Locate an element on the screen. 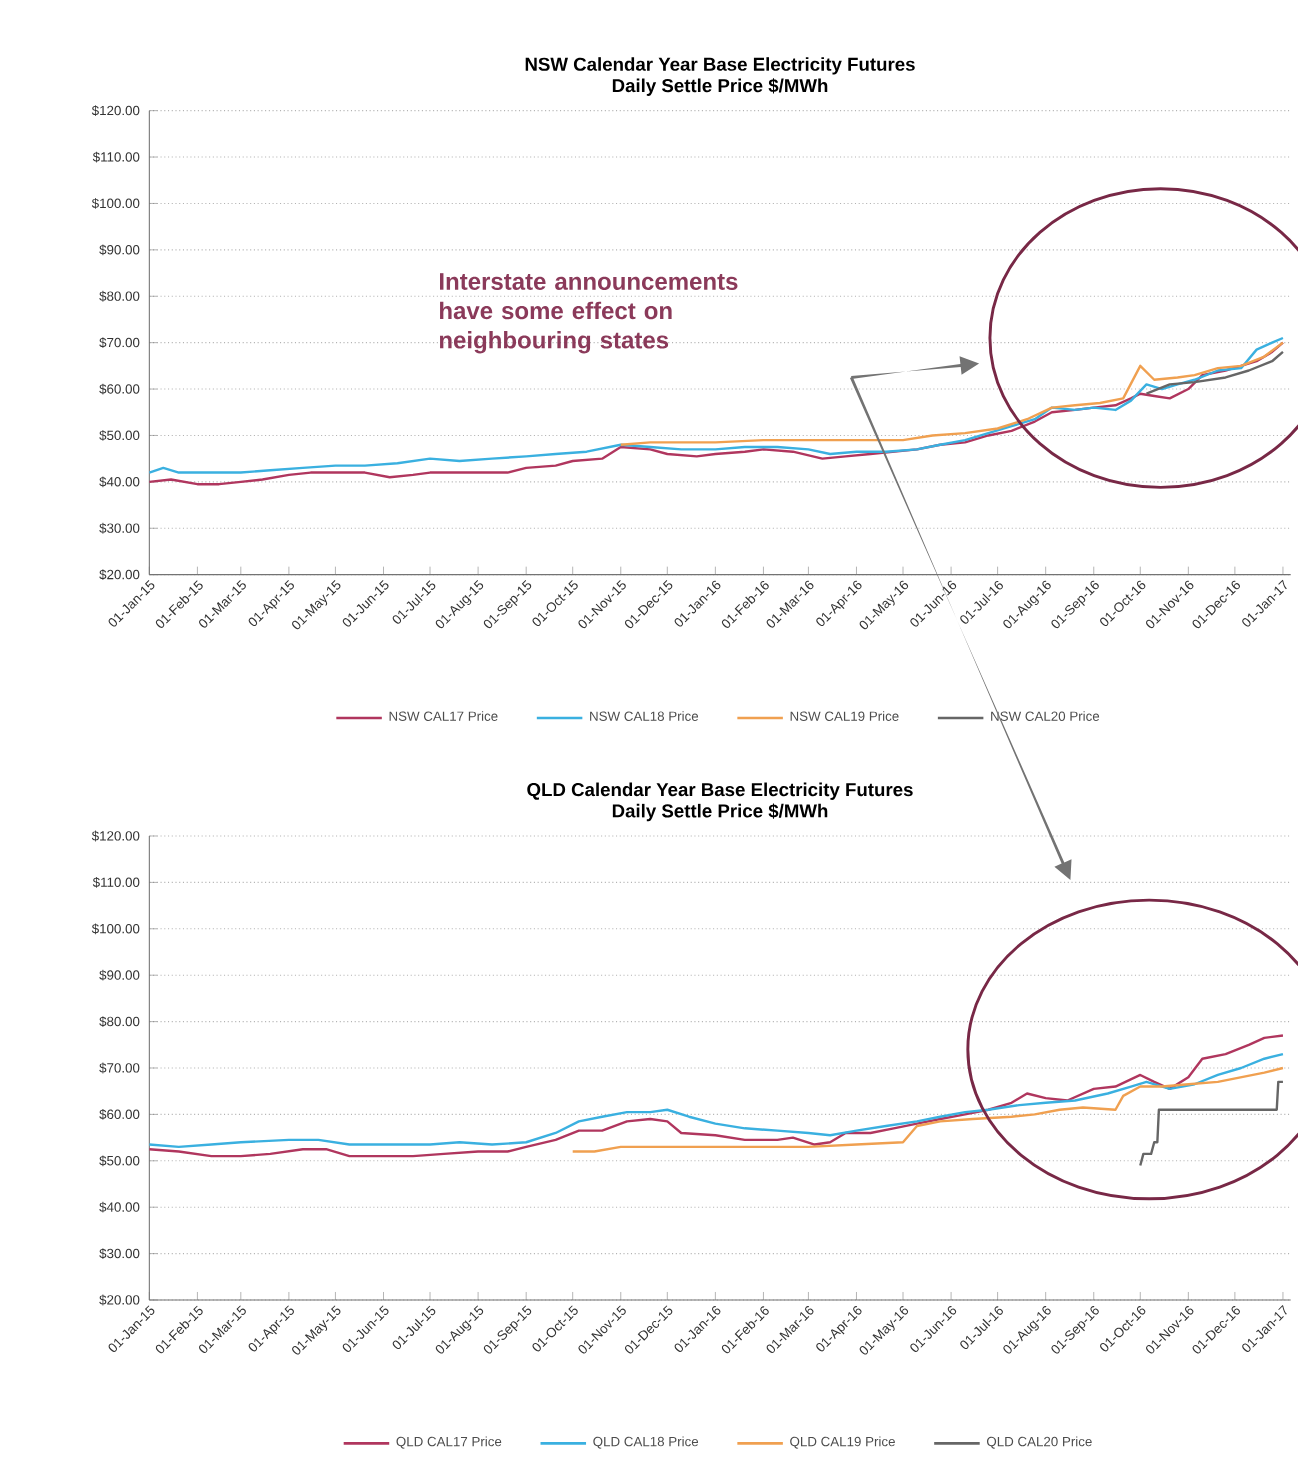 This screenshot has height=1476, width=1298. annotation: Interstate announcements have some effect on neighbouring states is located at coordinates (588, 313).